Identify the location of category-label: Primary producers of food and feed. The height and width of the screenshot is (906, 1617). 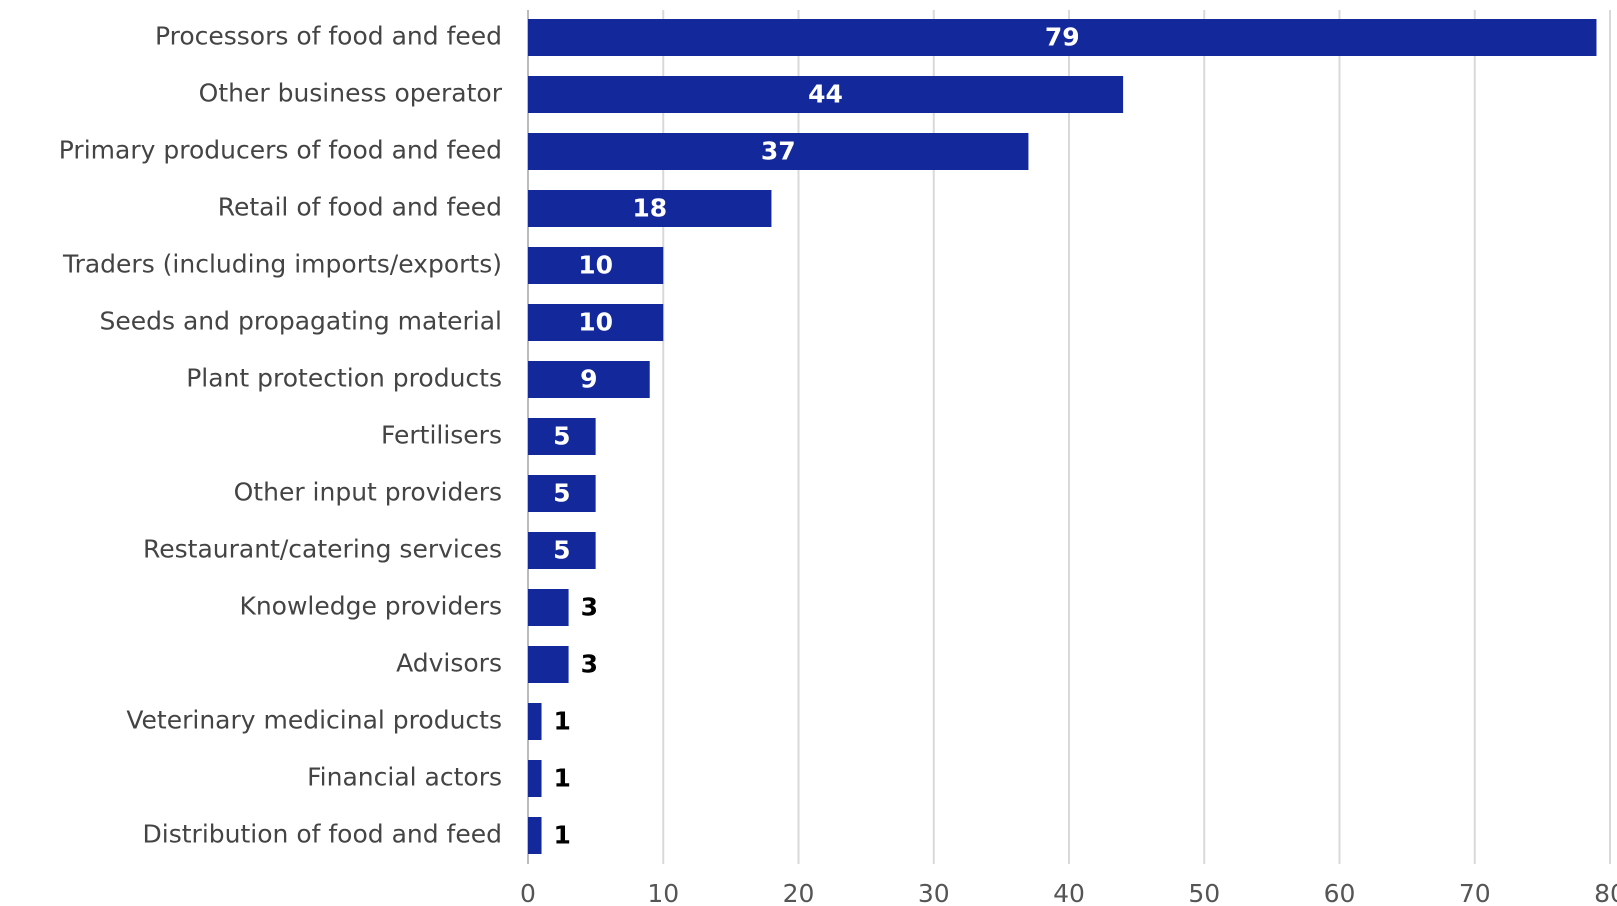
(280, 150).